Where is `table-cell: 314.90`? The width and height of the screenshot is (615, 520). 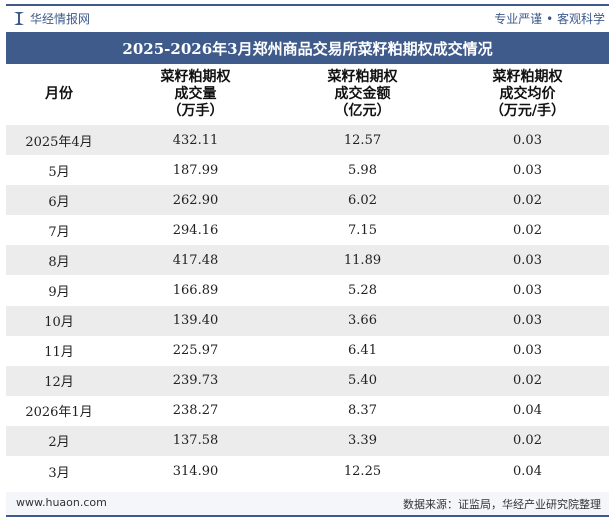 table-cell: 314.90 is located at coordinates (195, 471).